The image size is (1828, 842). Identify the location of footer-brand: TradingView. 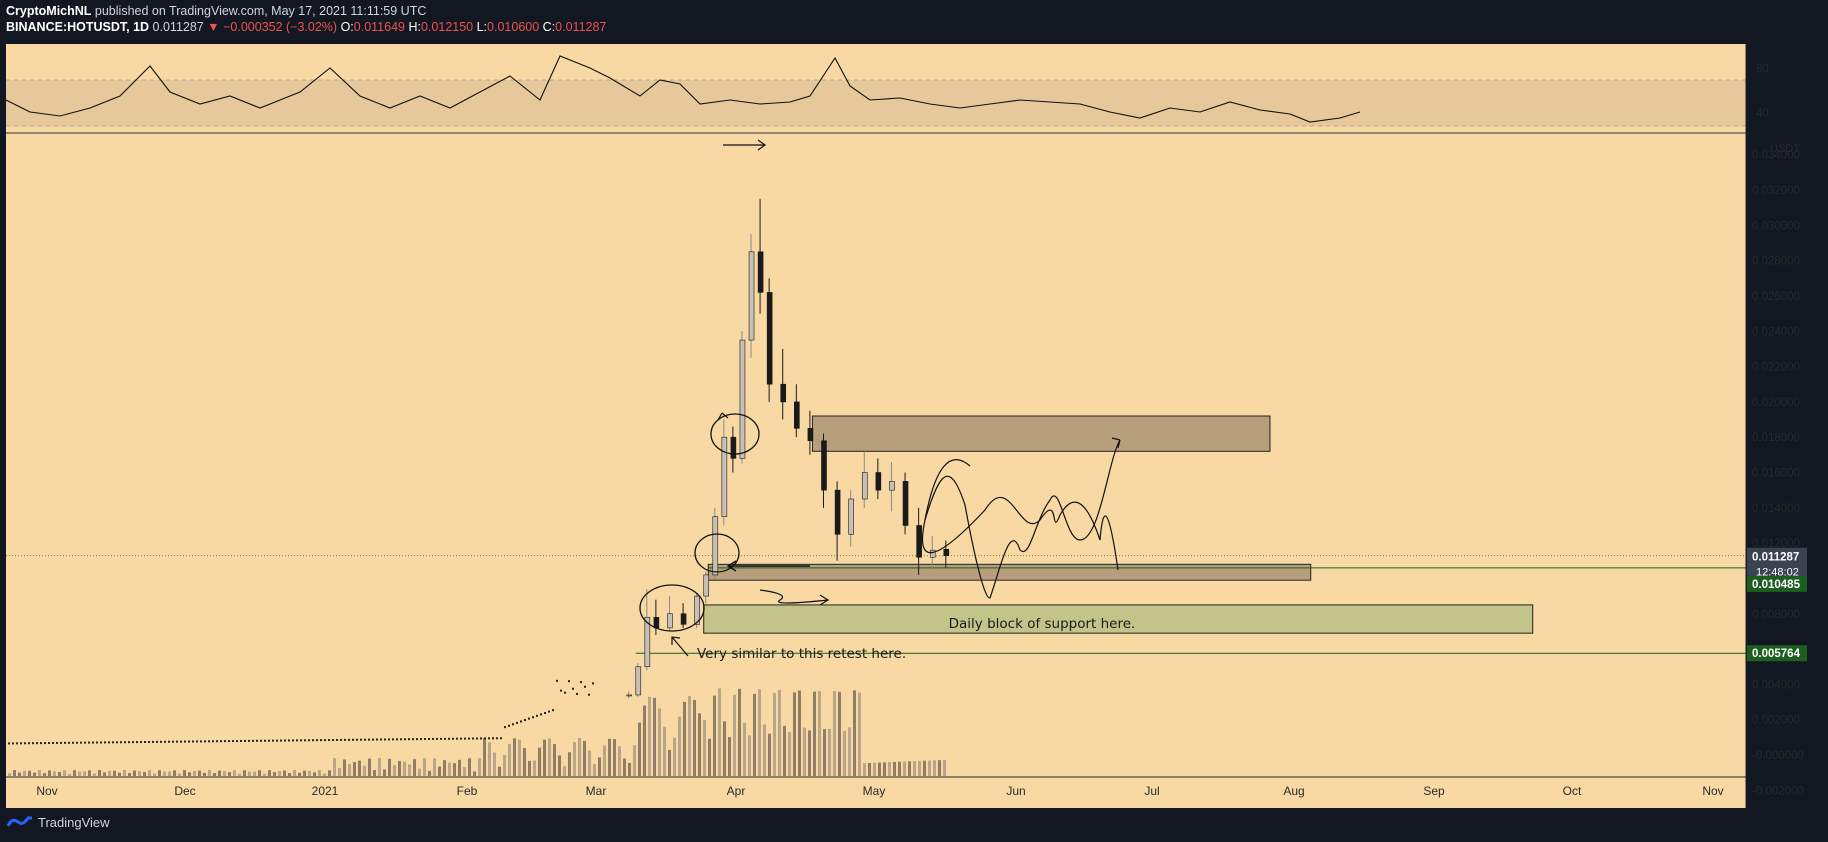
(74, 822).